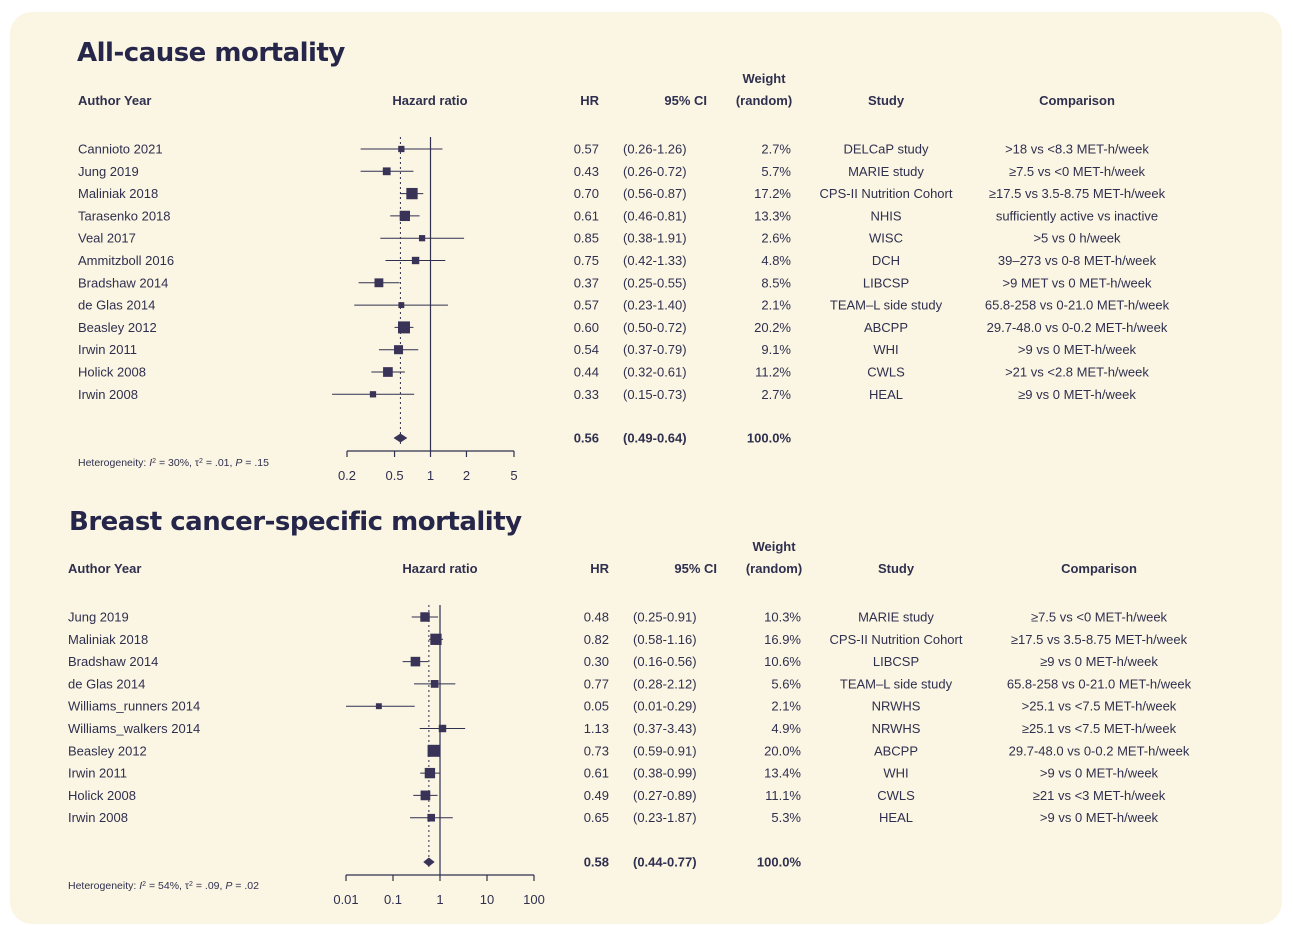 This screenshot has width=1293, height=925. I want to click on study-95-ci: (0.23-1.87), so click(665, 817).